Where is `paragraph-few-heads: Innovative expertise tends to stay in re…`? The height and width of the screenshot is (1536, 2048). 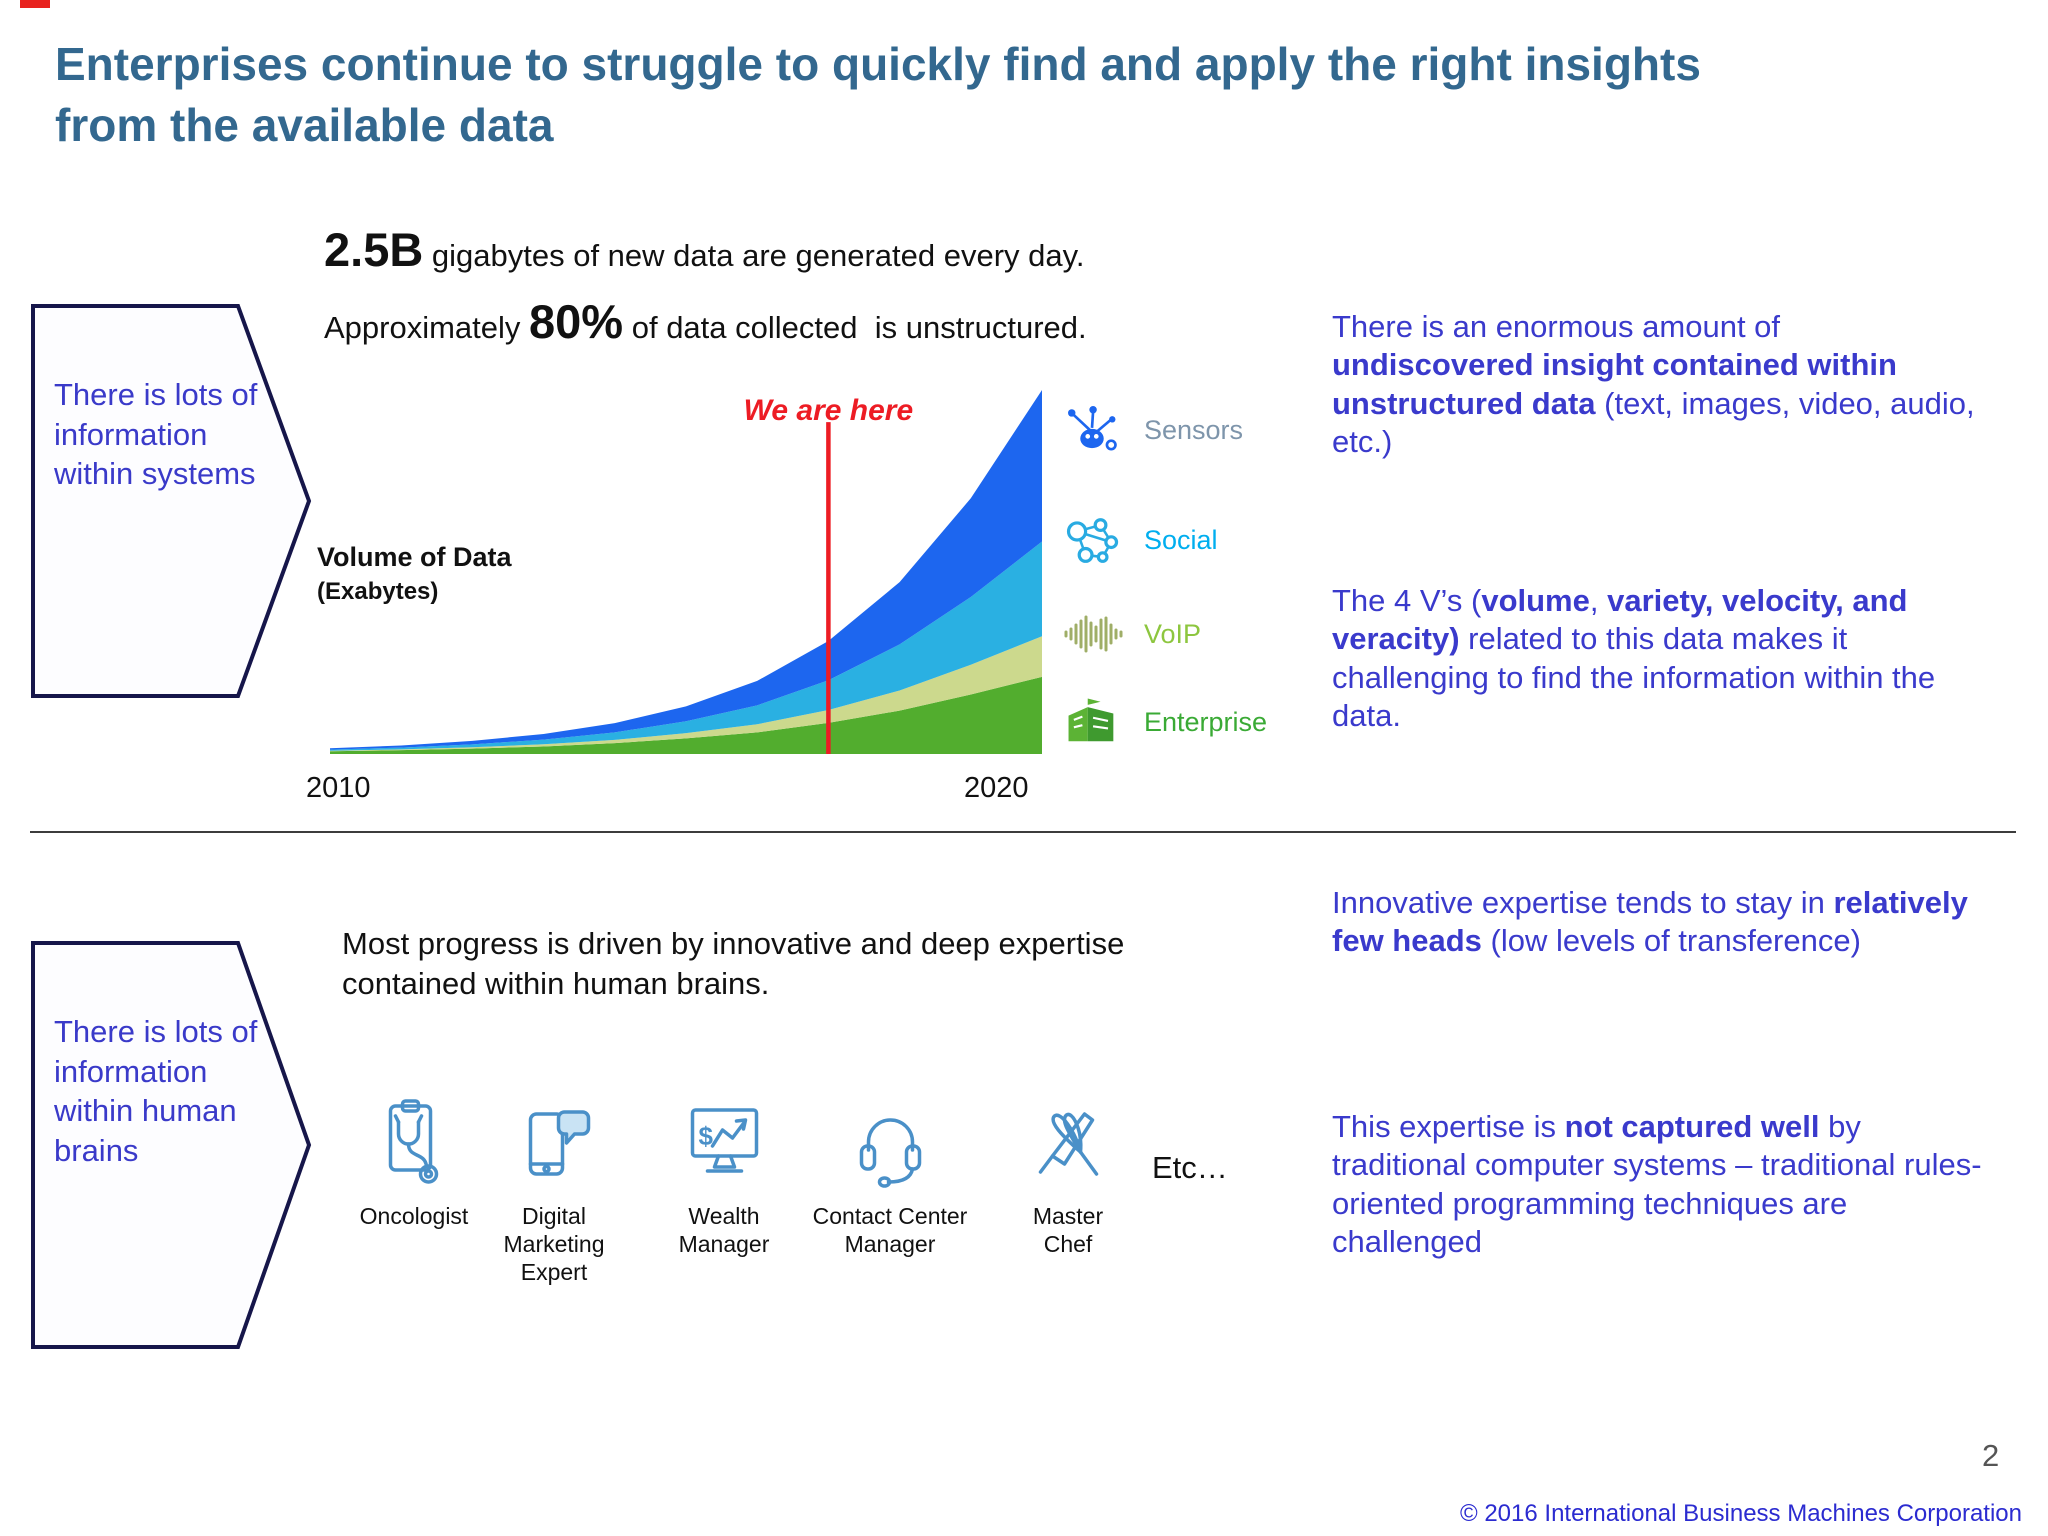
paragraph-few-heads: Innovative expertise tends to stay in re… is located at coordinates (1650, 922).